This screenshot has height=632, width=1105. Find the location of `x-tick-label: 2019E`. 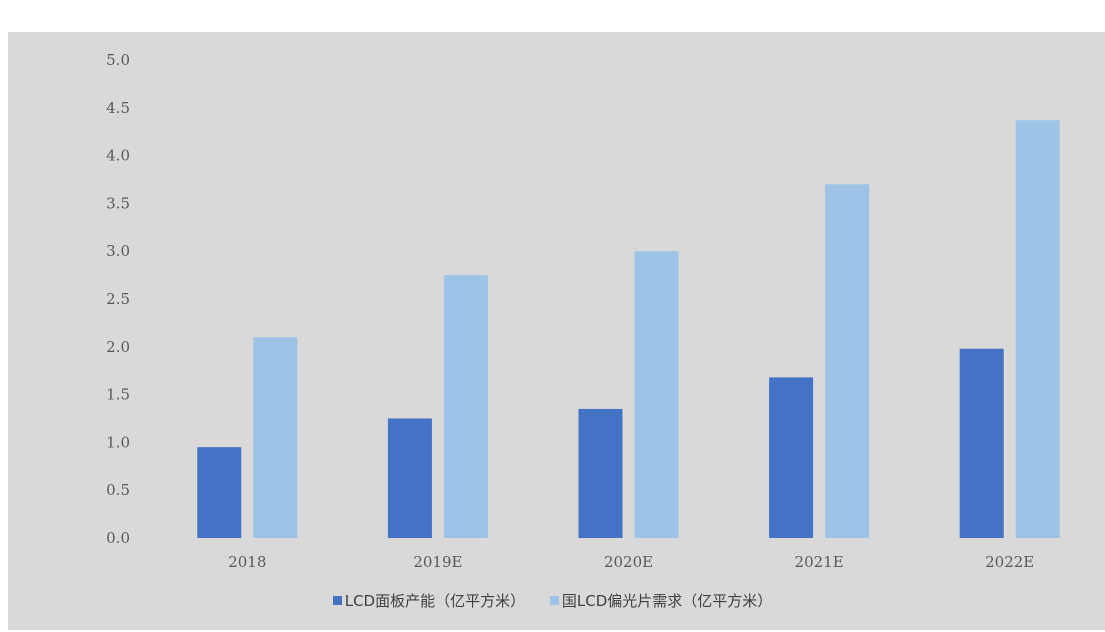

x-tick-label: 2019E is located at coordinates (437, 562).